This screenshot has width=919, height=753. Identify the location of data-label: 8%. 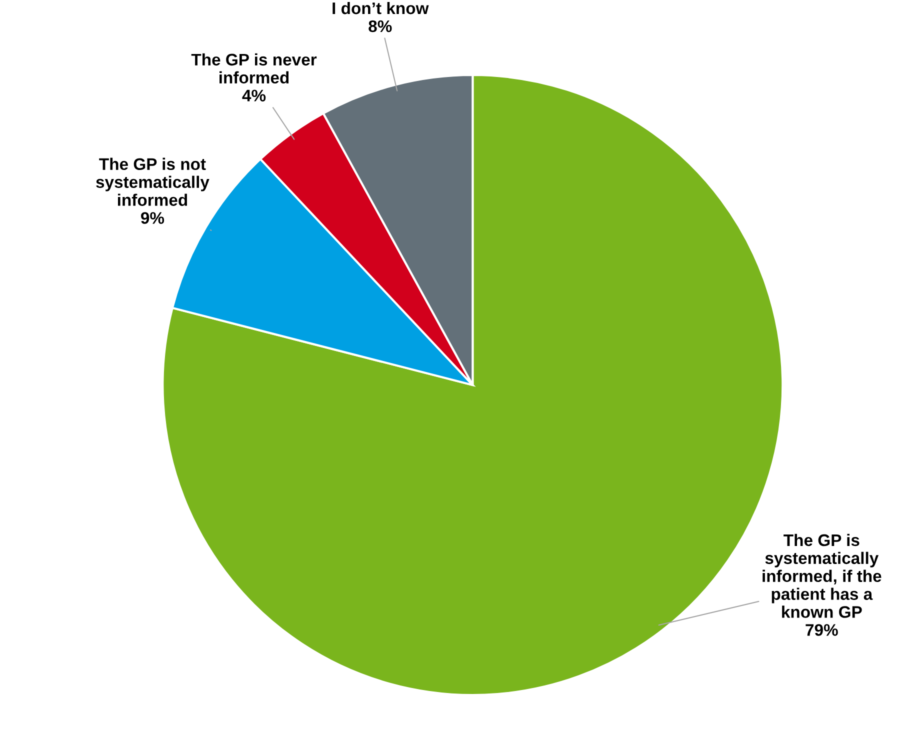
(380, 26).